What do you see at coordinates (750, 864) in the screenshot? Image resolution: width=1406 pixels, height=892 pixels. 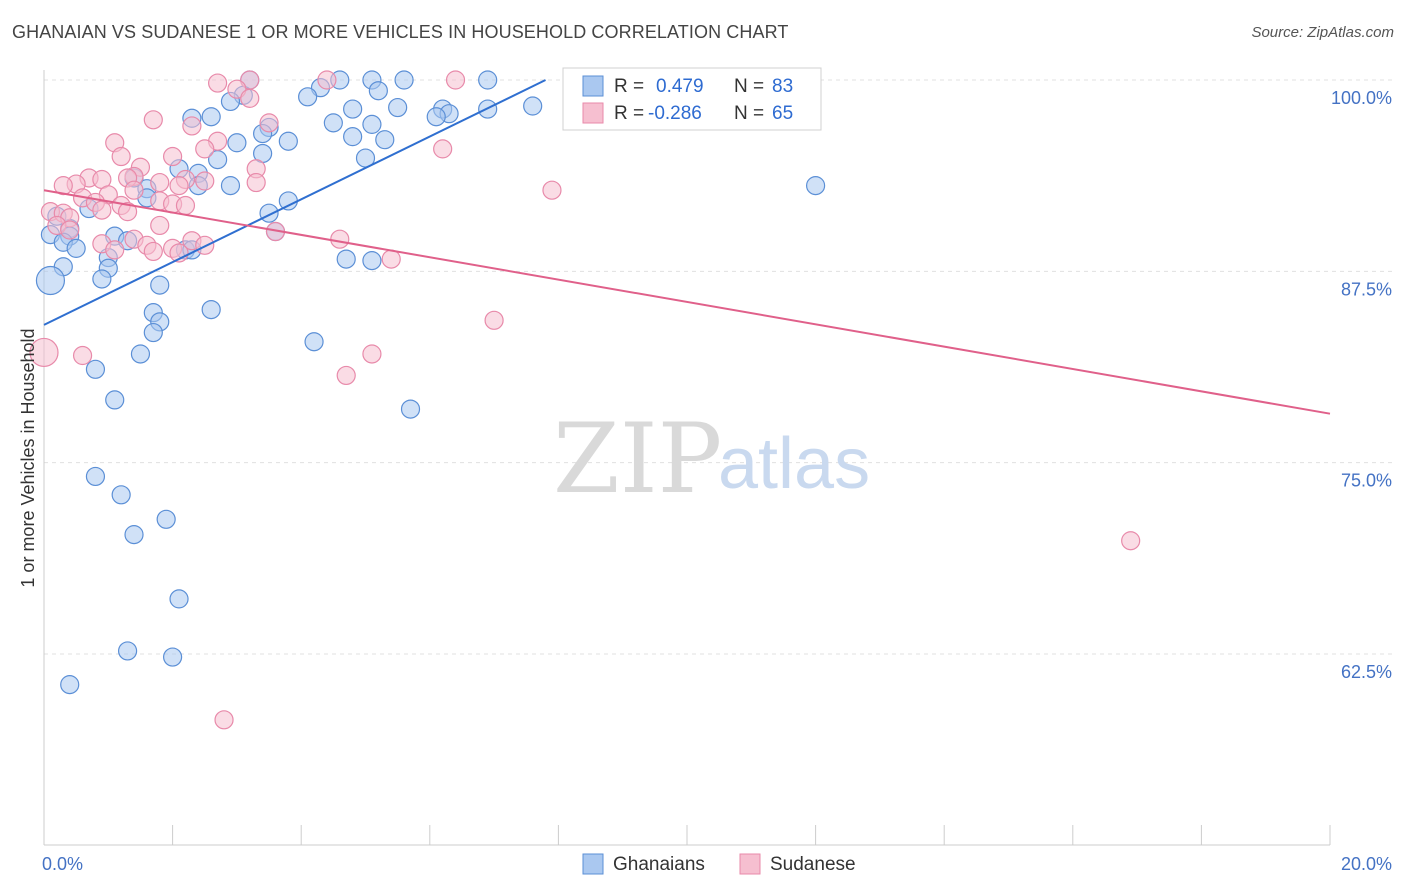 I see `bottom-legend-swatch-sudanese` at bounding box center [750, 864].